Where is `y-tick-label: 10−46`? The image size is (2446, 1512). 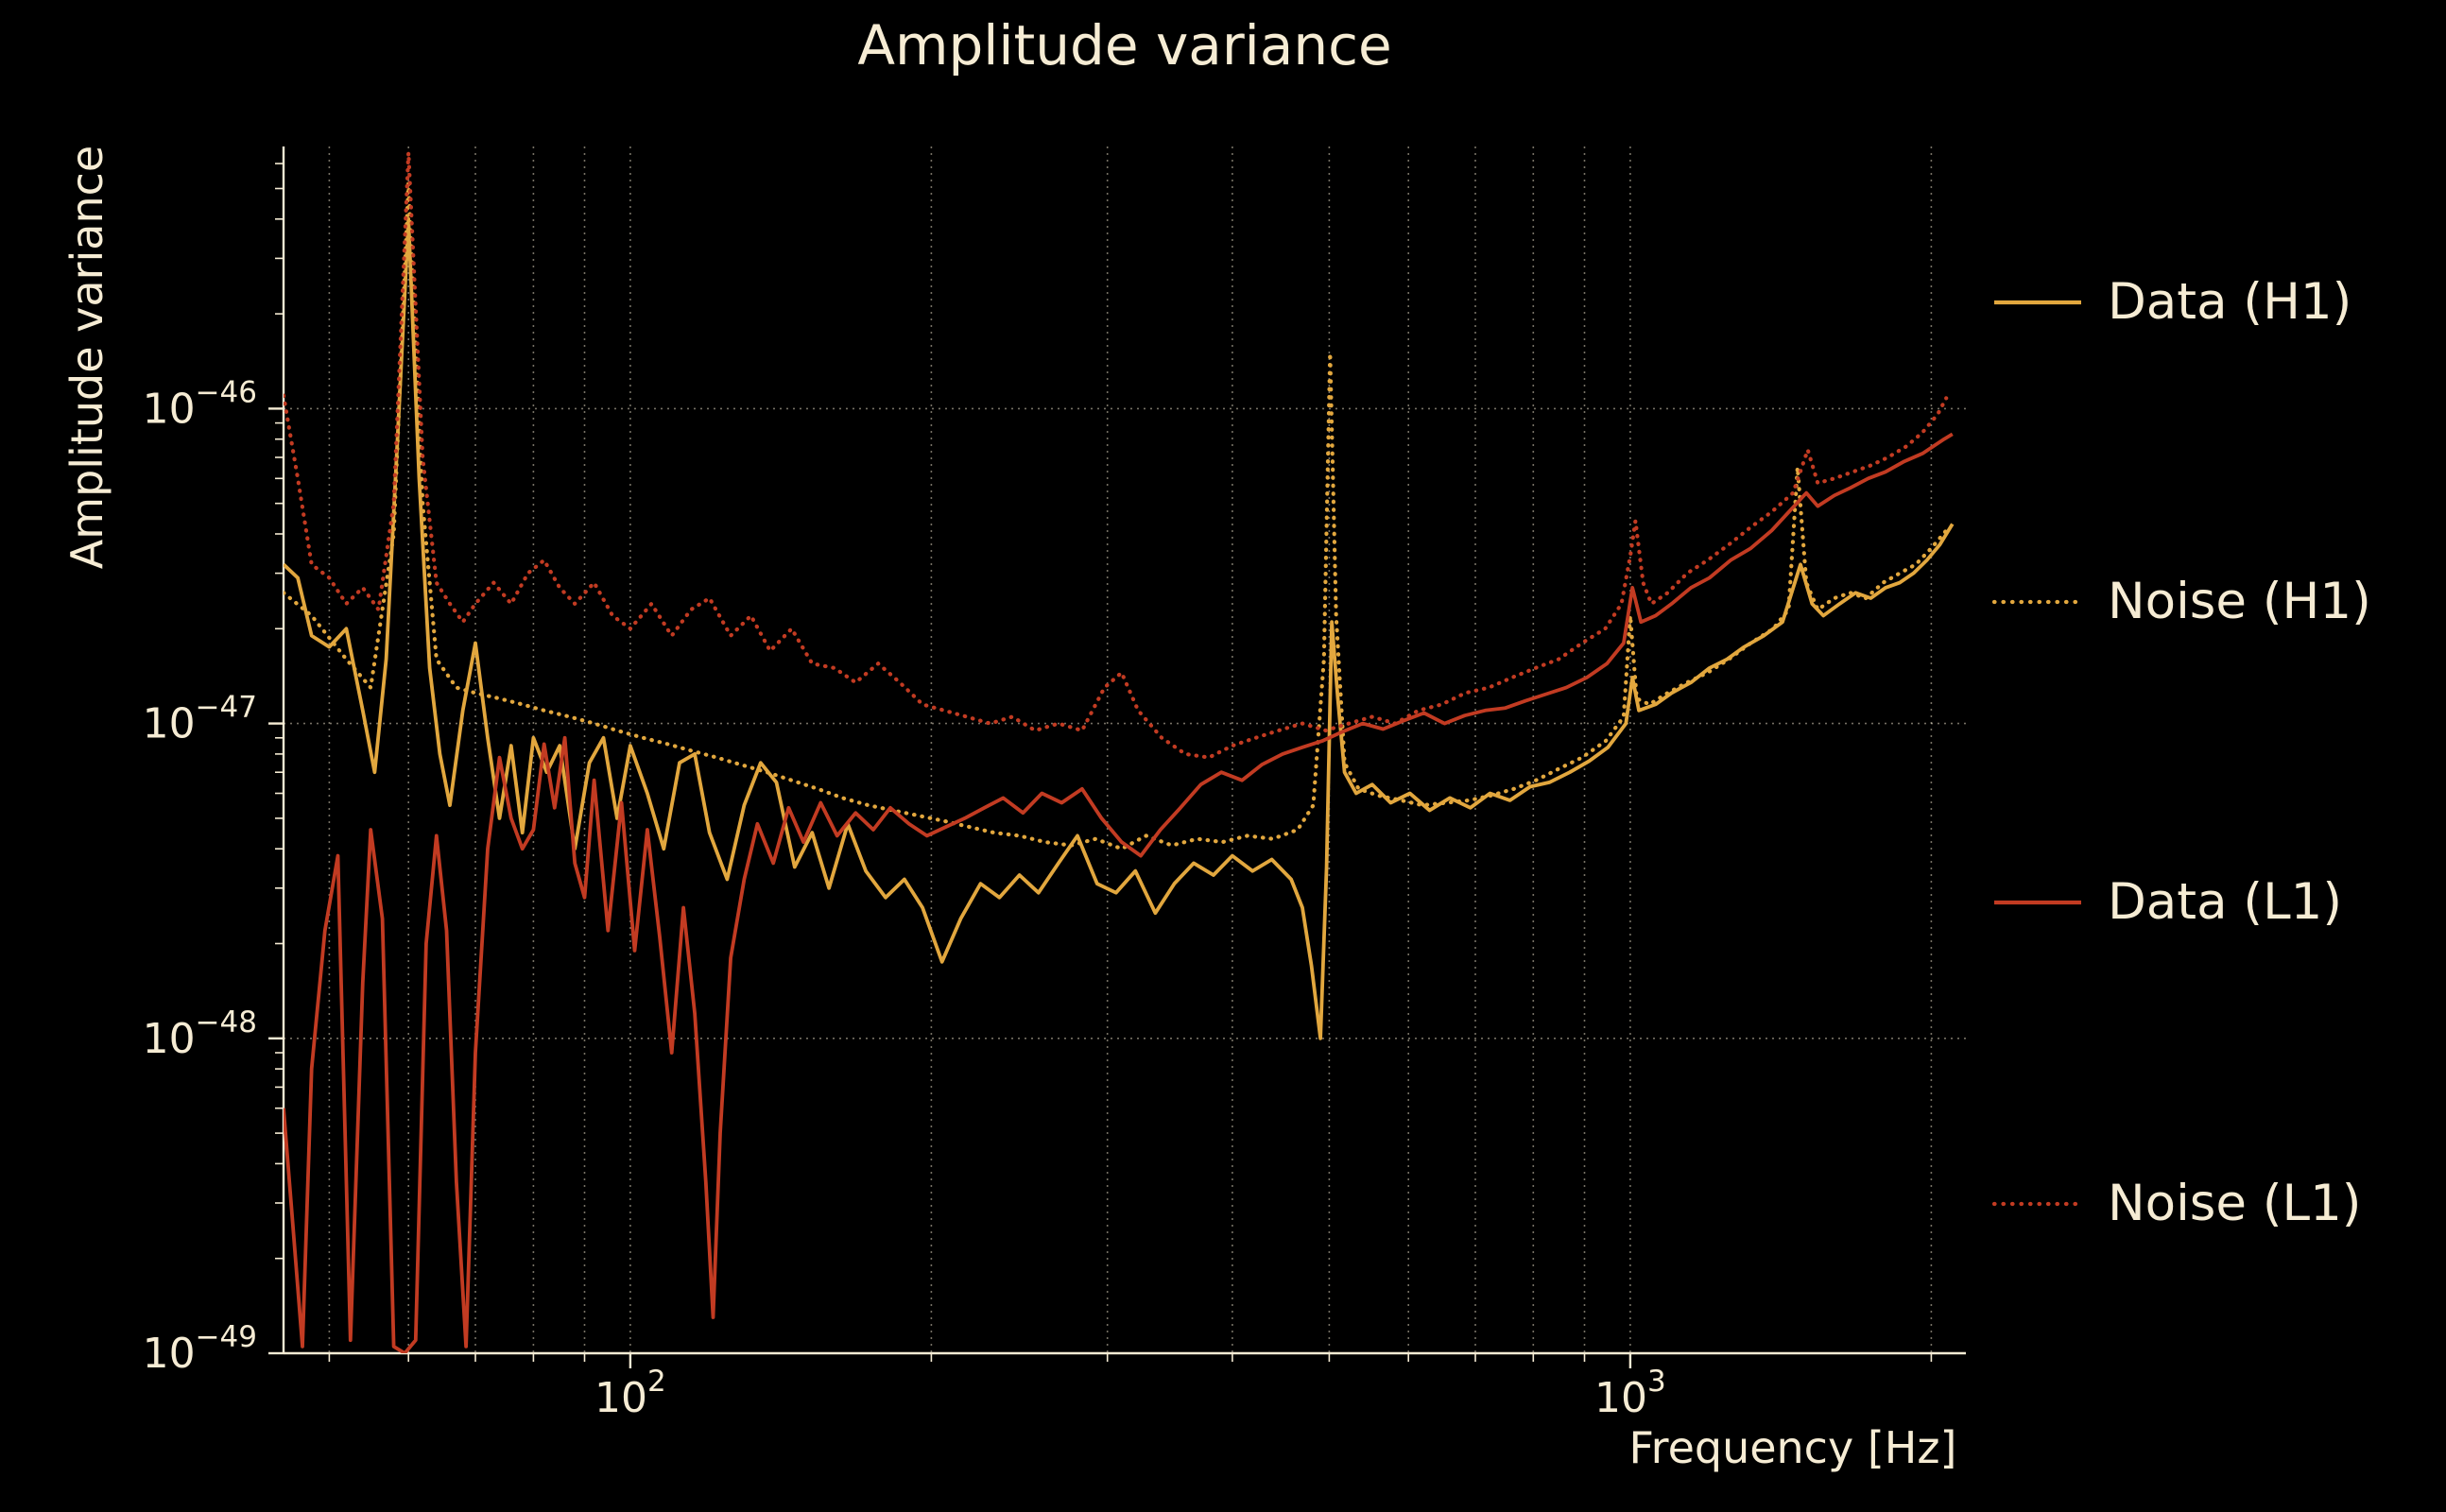
y-tick-label: 10−46 is located at coordinates (200, 404).